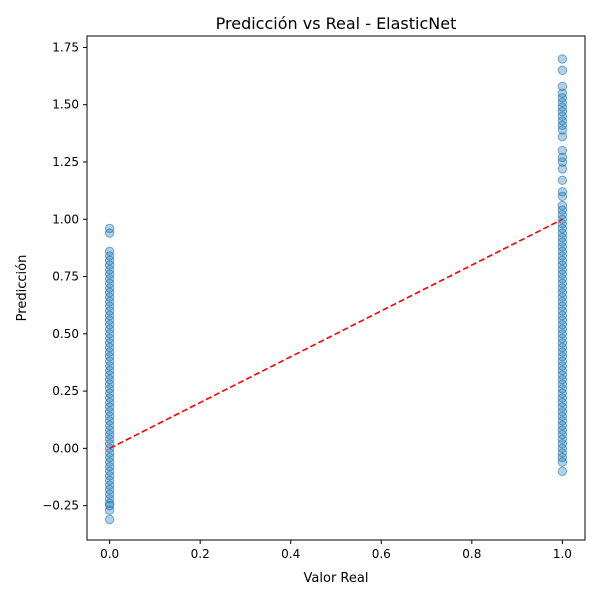 Image resolution: width=600 pixels, height=600 pixels. What do you see at coordinates (200, 554) in the screenshot?
I see `x-tick-label: 0.2` at bounding box center [200, 554].